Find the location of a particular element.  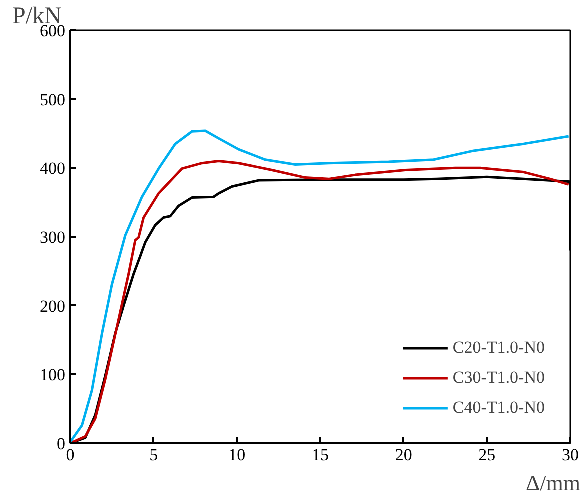

x-tick-label: 5 is located at coordinates (154, 455).